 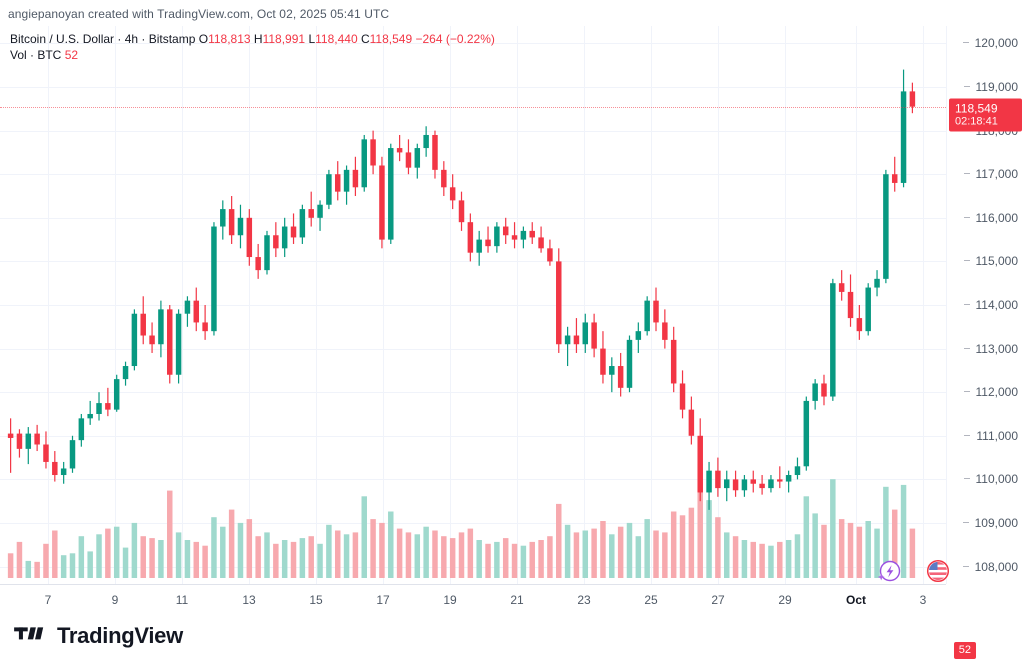 I want to click on last-price-badge: 118,549 02:18:41, so click(x=985, y=115).